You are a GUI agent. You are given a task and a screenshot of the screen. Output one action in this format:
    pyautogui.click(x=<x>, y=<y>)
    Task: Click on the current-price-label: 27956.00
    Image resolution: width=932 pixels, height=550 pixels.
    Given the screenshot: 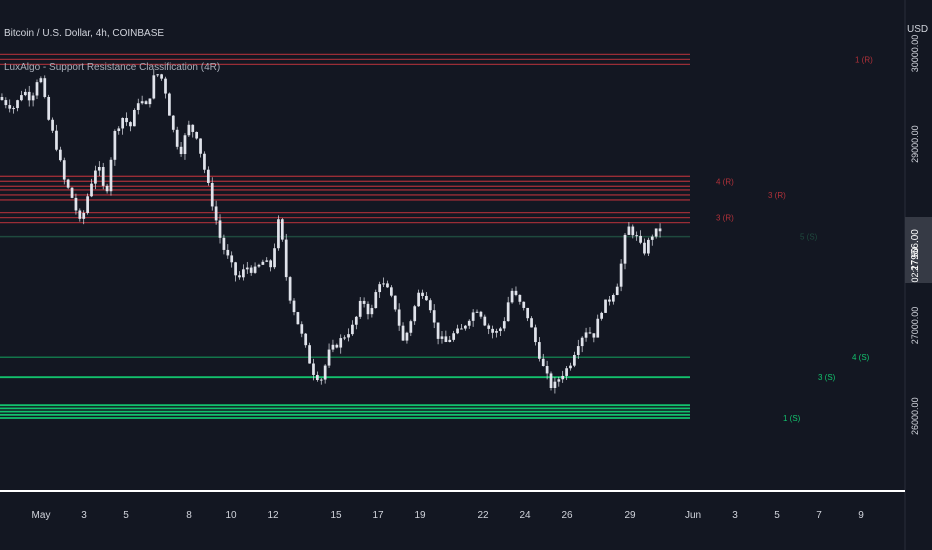 What is the action you would take?
    pyautogui.click(x=915, y=250)
    